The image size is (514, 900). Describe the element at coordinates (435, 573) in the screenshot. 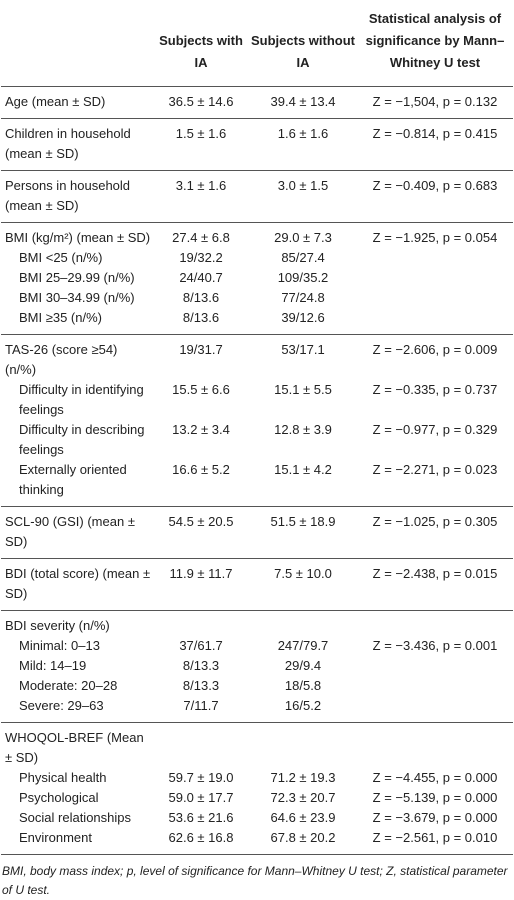

I see `cell-stat: Z = −2.438, p = 0.015` at that location.